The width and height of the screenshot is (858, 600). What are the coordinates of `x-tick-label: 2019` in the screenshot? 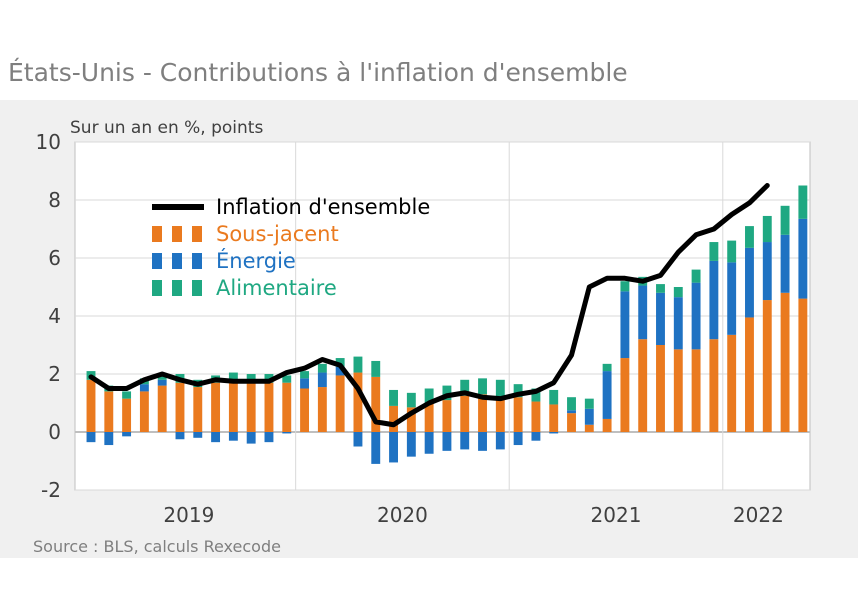 It's located at (188, 515).